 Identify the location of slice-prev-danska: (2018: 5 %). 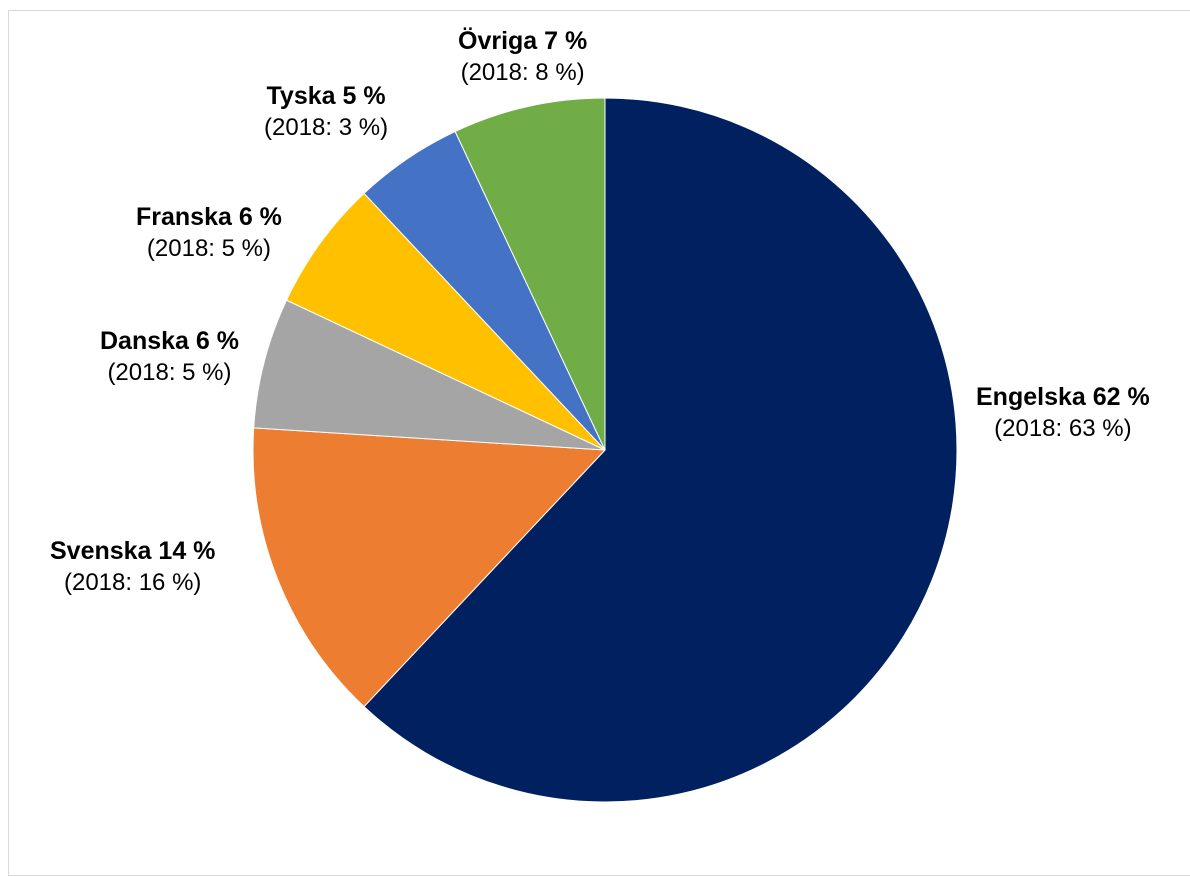
(169, 372).